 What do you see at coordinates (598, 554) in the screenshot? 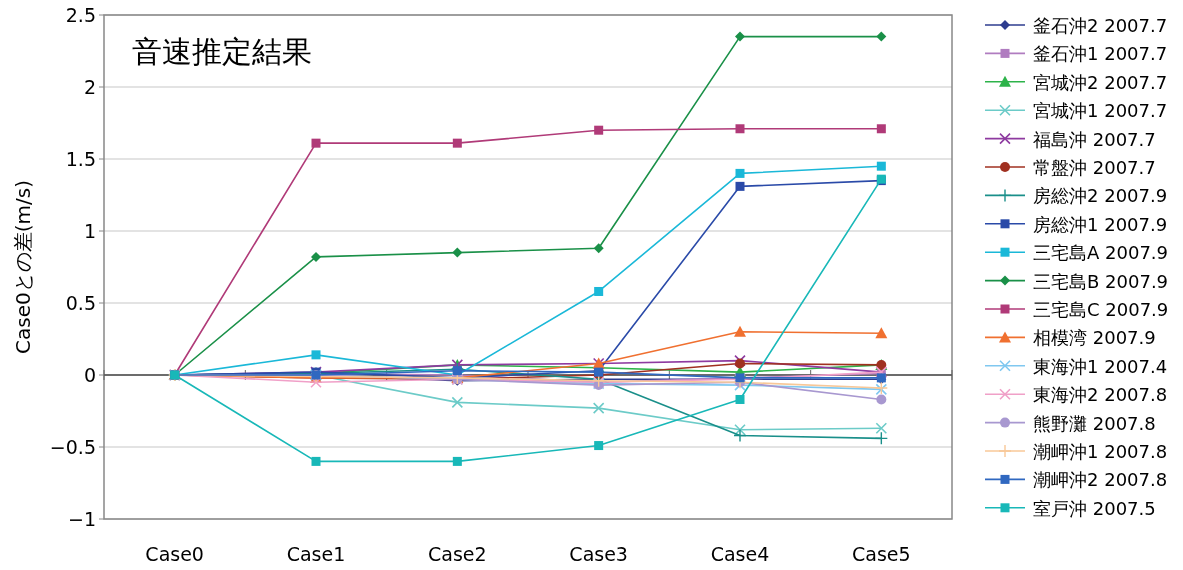
I see `x-tick-label: Case3` at bounding box center [598, 554].